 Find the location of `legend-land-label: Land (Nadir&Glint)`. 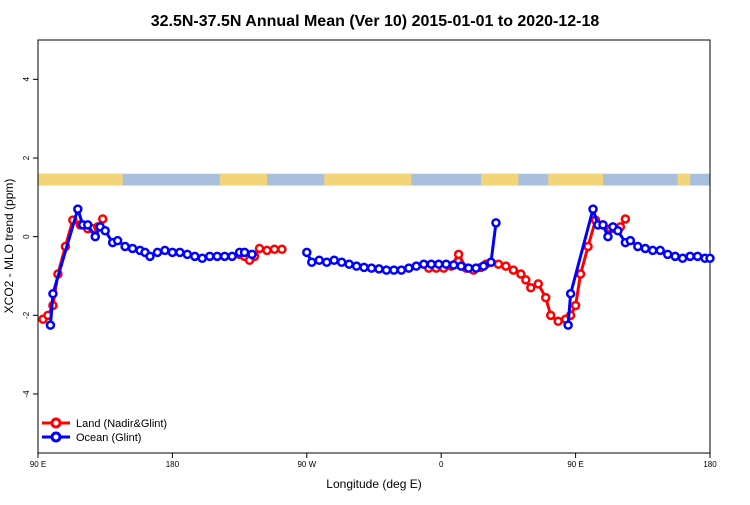

legend-land-label: Land (Nadir&Glint) is located at coordinates (121, 424).